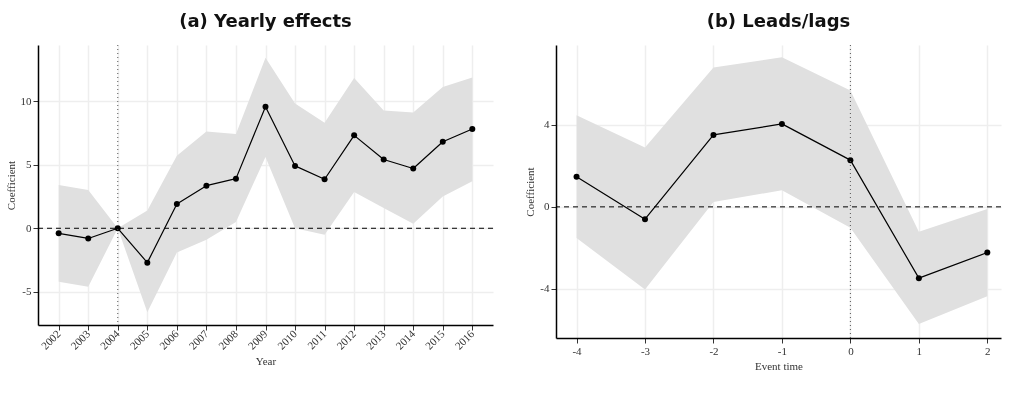 The image size is (1035, 400). What do you see at coordinates (851, 350) in the screenshot?
I see `x-tick-label: 0` at bounding box center [851, 350].